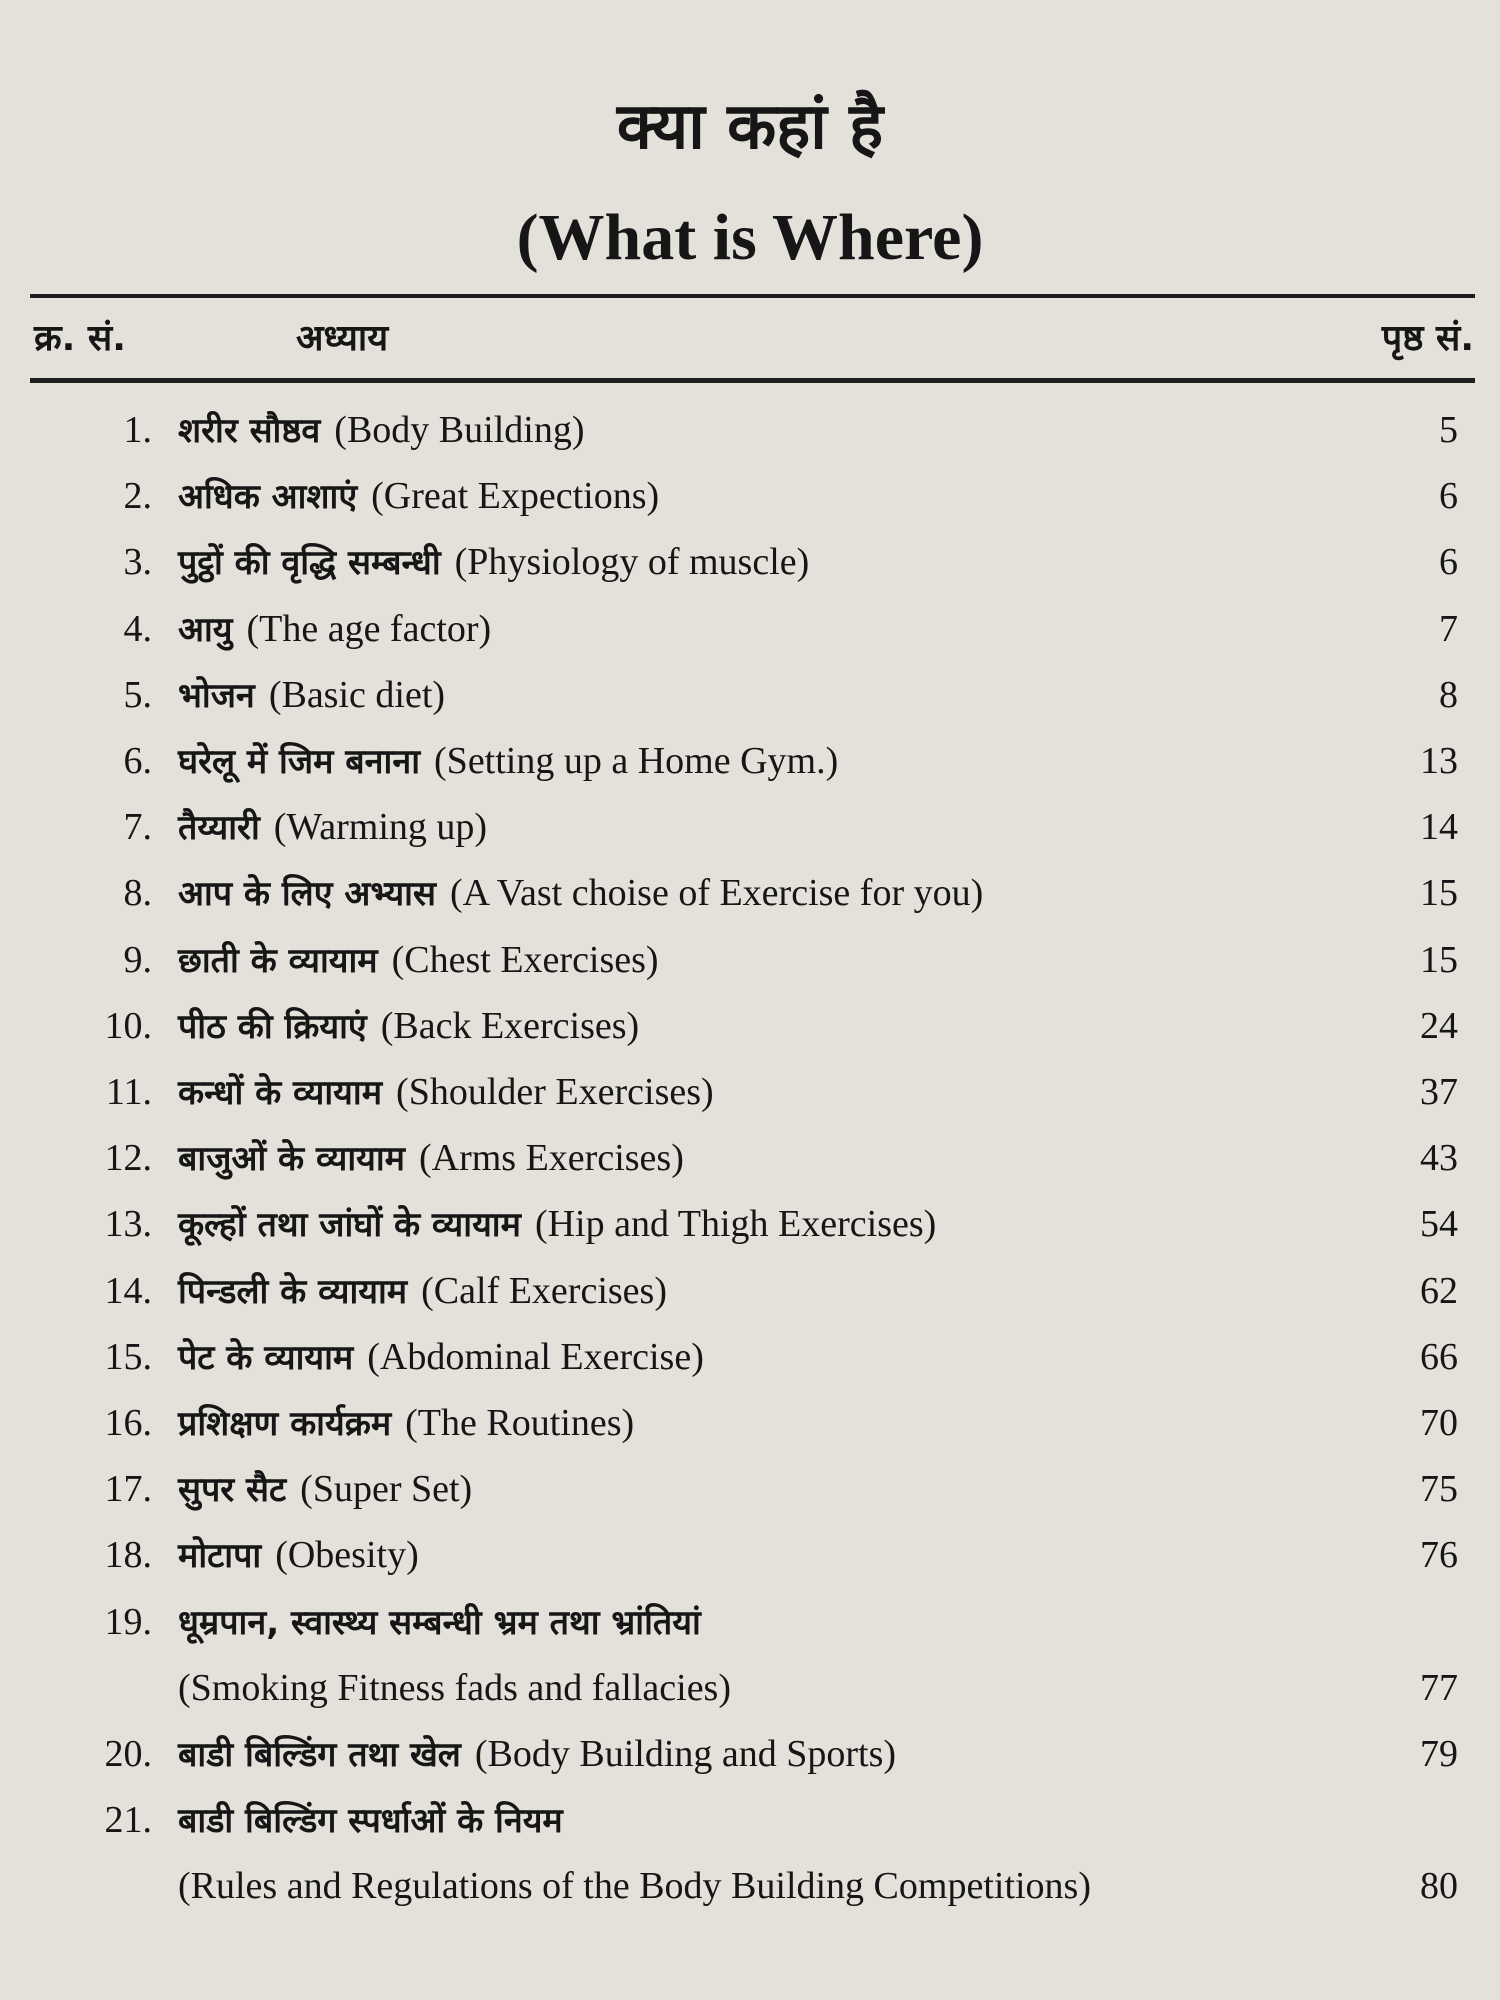 The height and width of the screenshot is (2000, 1500). What do you see at coordinates (750, 695) in the screenshot?
I see `toc-entry: 5. भोजन (Basic diet) 8` at bounding box center [750, 695].